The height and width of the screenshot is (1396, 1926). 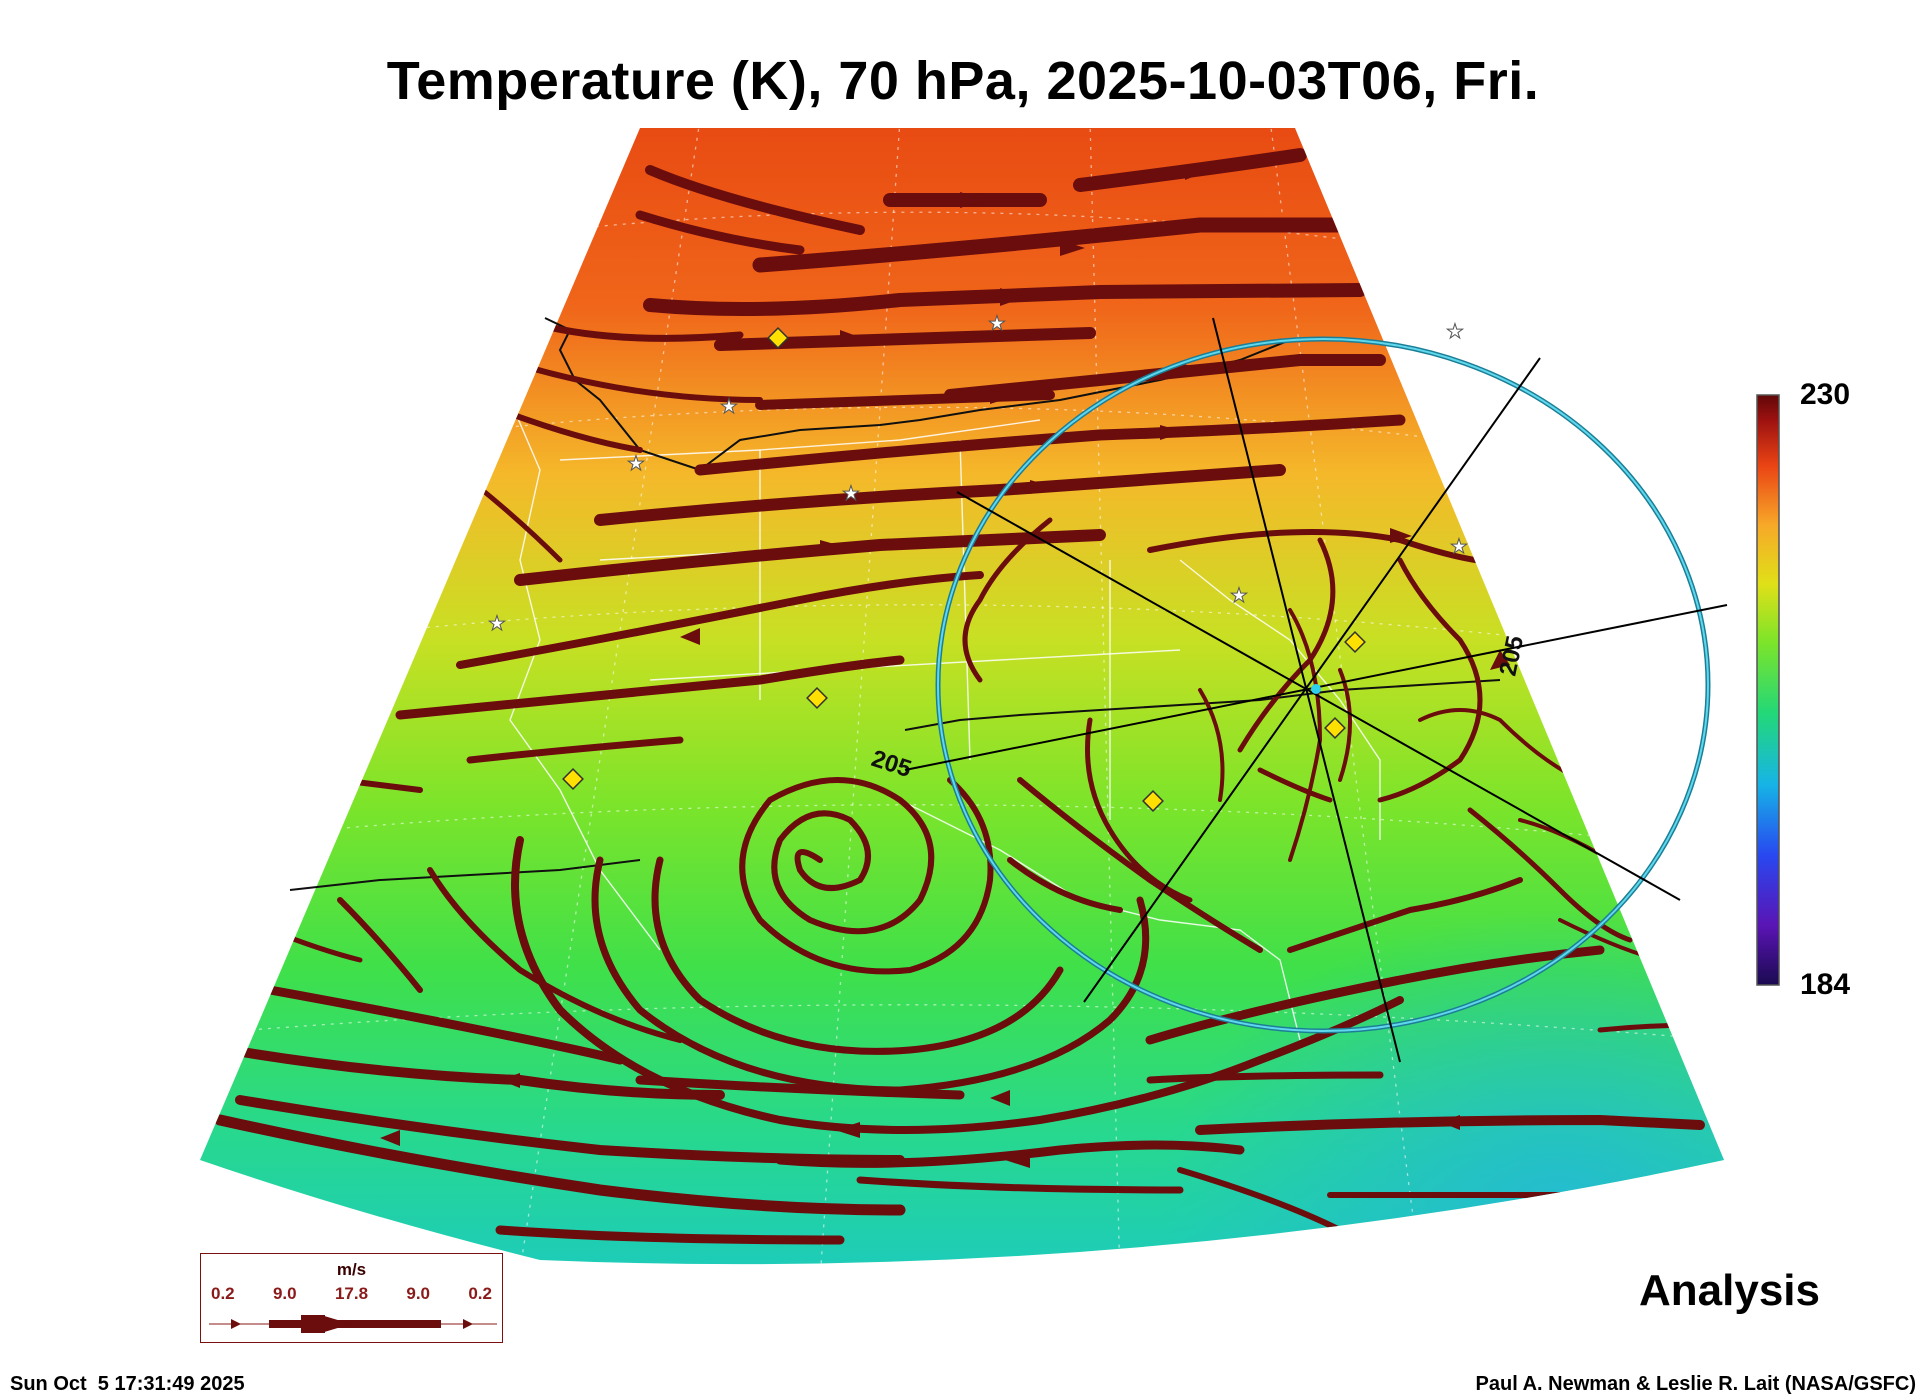 I want to click on ring-center-marker, so click(x=1316, y=689).